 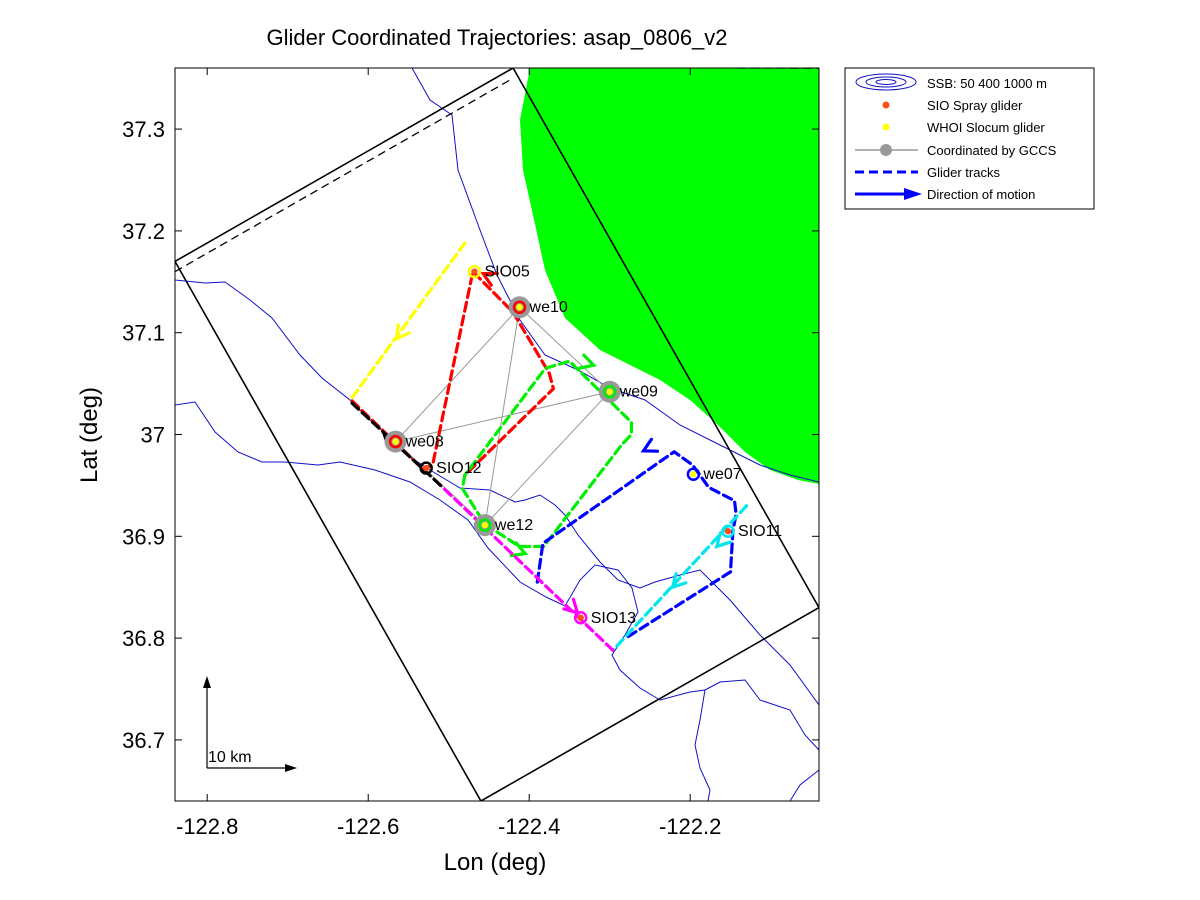 I want to click on x-tick-label: -122.6, so click(x=368, y=826).